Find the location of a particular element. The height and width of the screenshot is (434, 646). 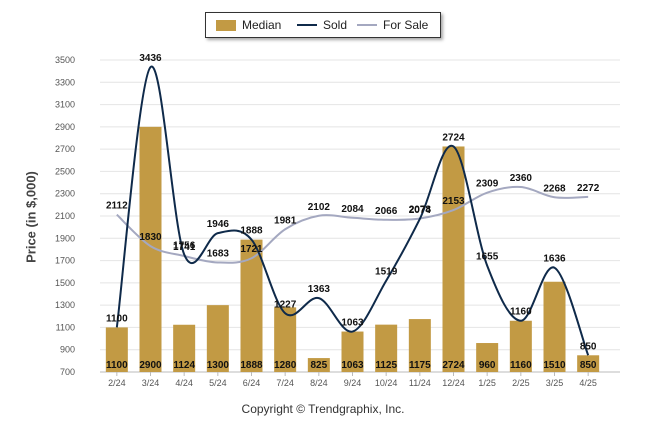

data-label-median: 2724 is located at coordinates (453, 365).